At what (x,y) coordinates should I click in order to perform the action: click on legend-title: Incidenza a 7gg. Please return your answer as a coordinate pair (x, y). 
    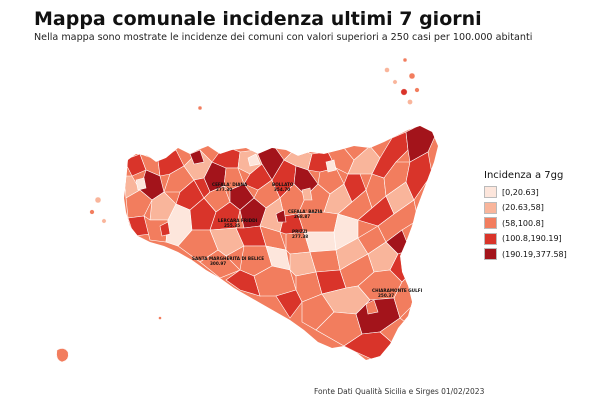
    Looking at the image, I should click on (524, 175).